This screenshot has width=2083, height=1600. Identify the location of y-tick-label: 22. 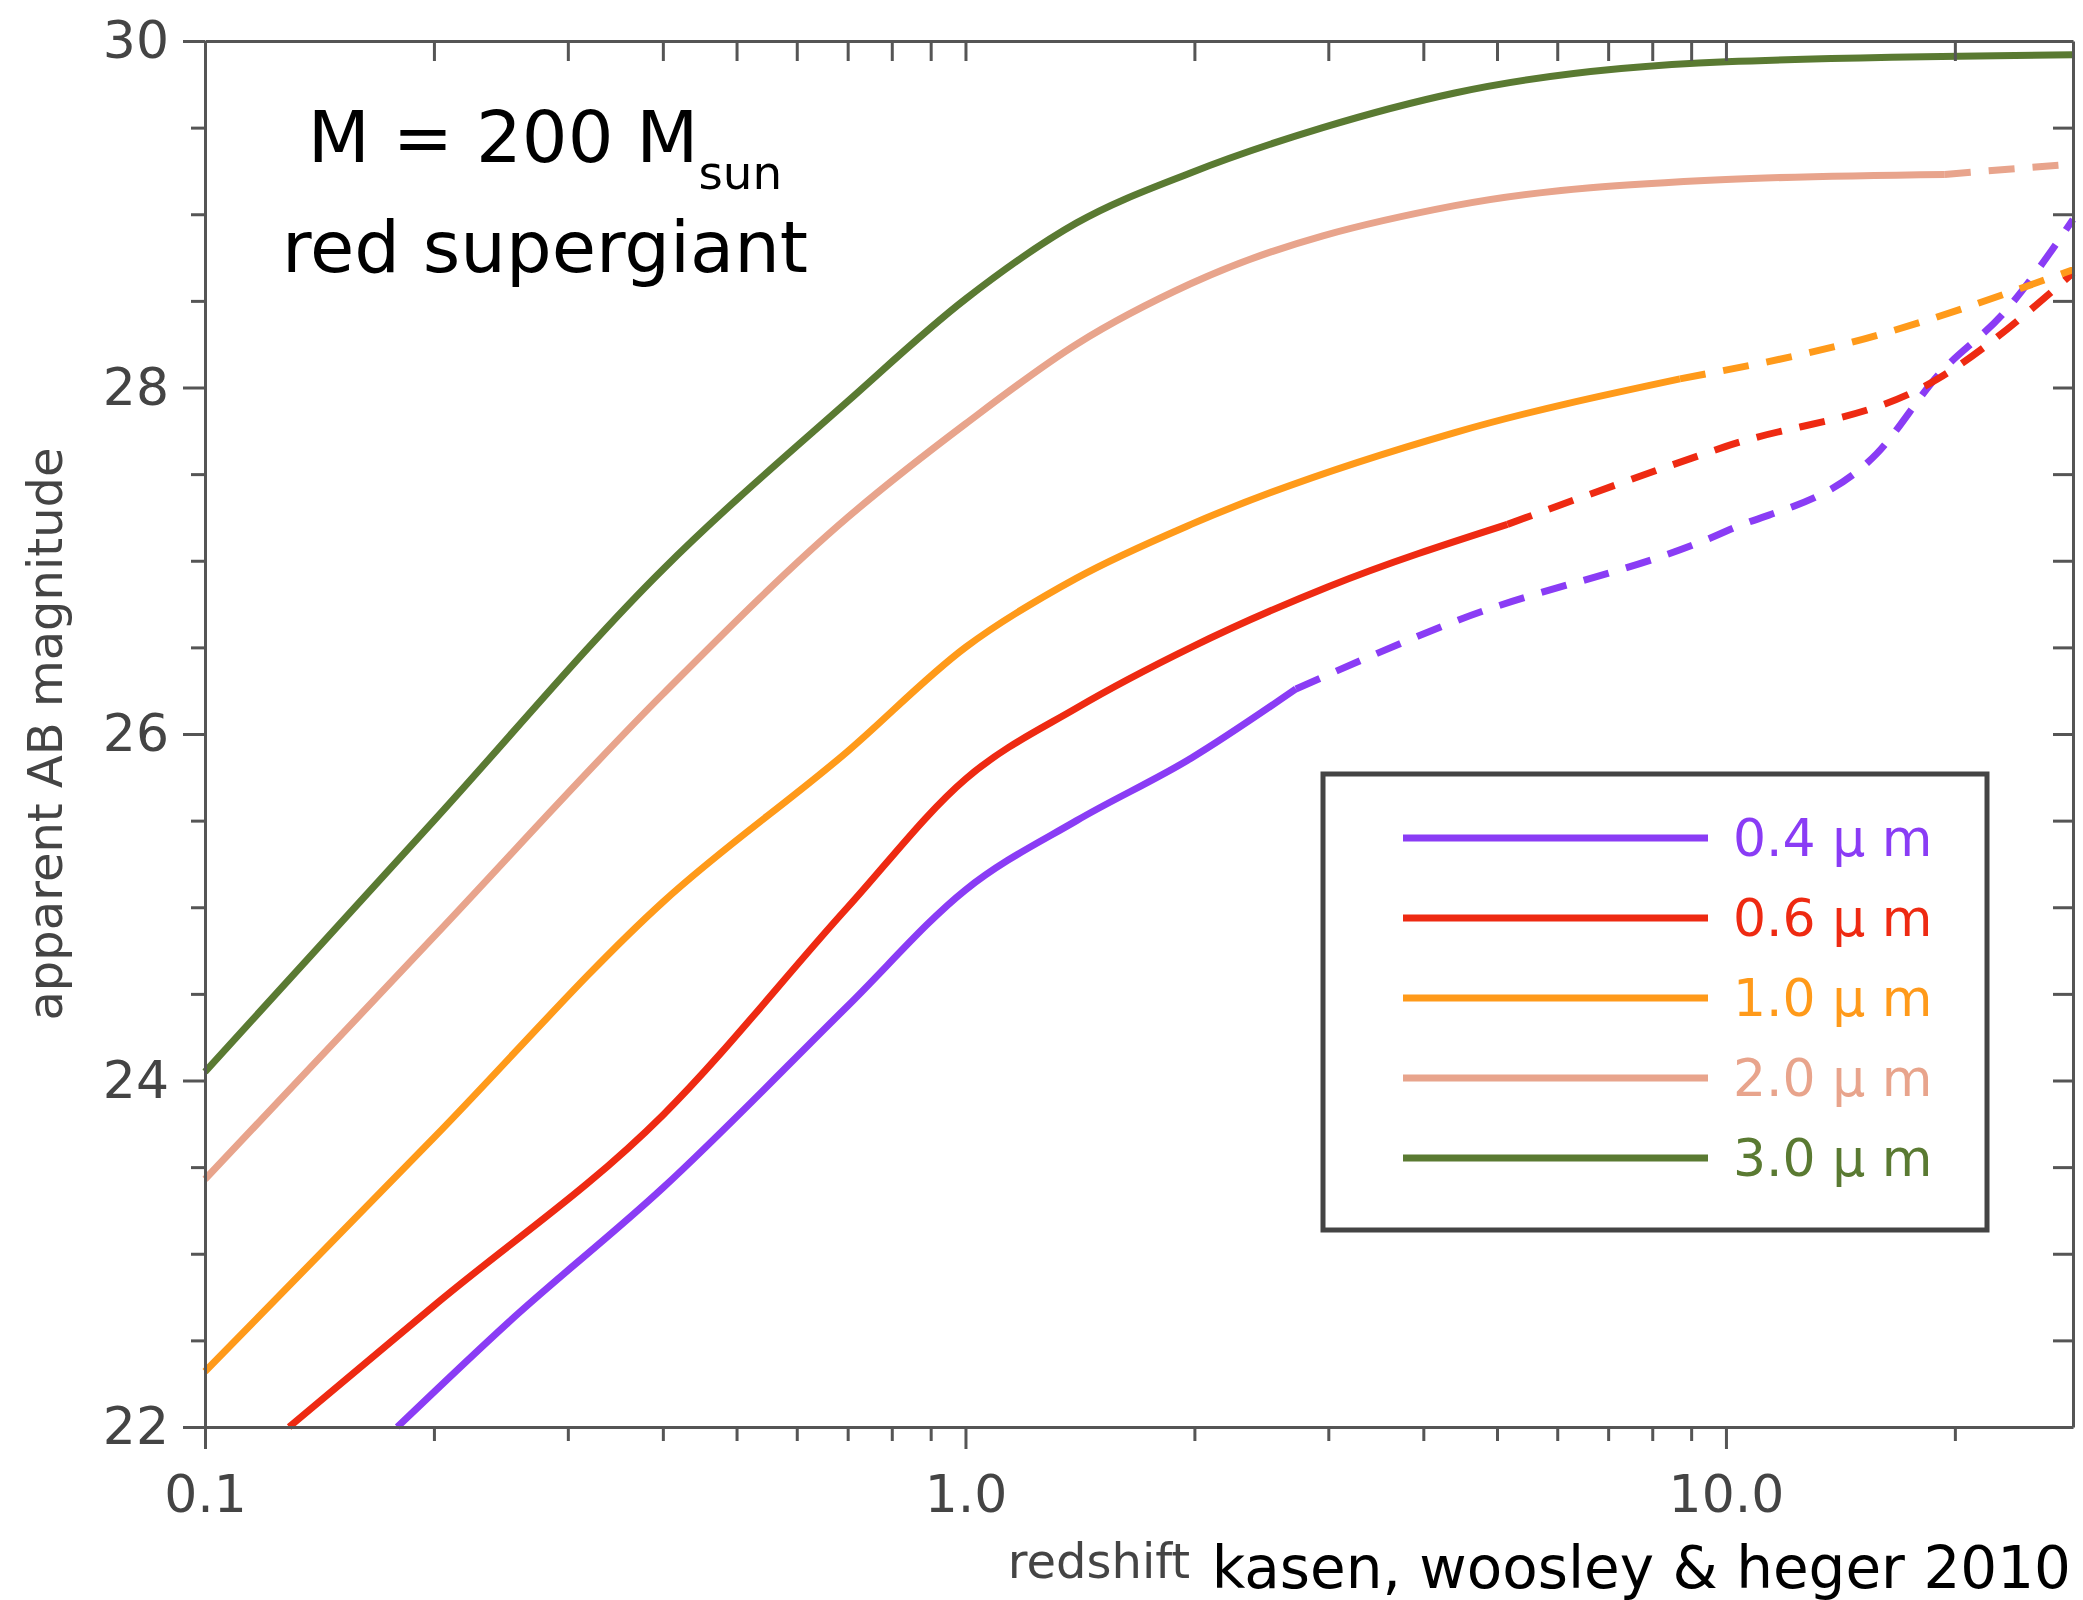
(135, 1426).